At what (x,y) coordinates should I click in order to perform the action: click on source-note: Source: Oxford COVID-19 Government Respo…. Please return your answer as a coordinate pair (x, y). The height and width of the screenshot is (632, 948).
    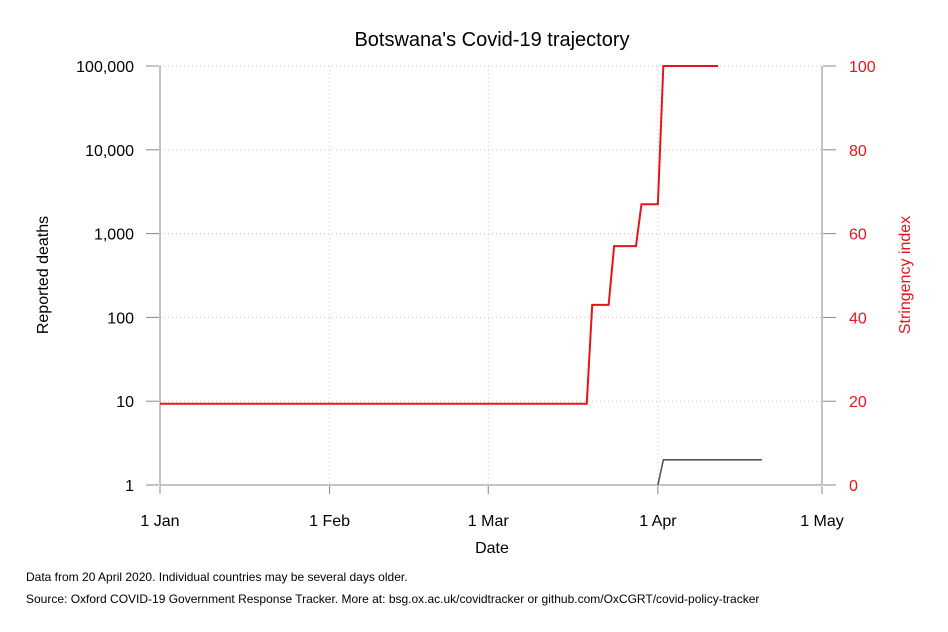
    Looking at the image, I should click on (393, 599).